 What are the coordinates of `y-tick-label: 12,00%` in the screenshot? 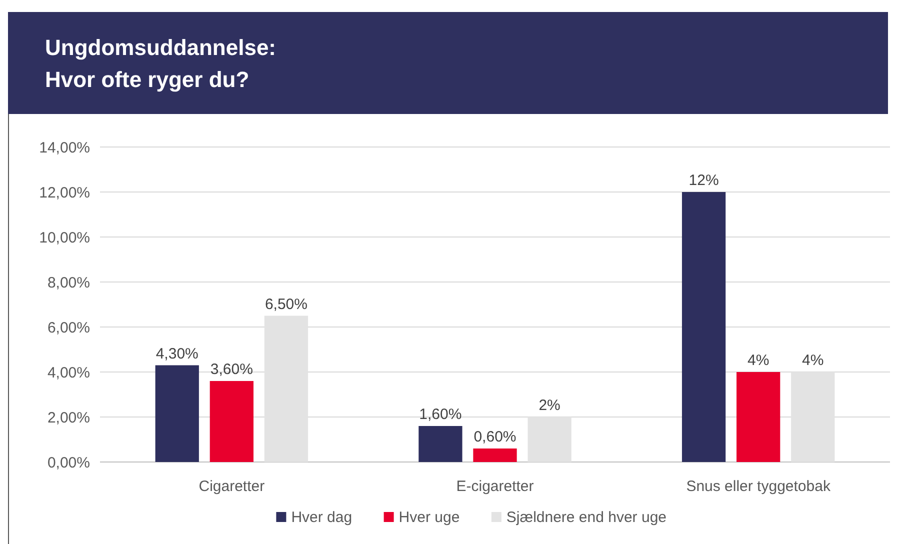 It's located at (64, 193).